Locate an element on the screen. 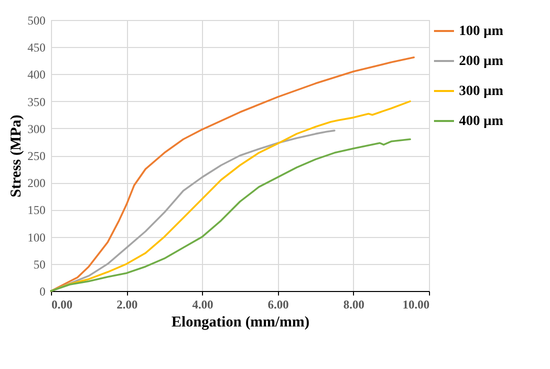 The width and height of the screenshot is (550, 369). y-tick-label: 400 is located at coordinates (37, 75).